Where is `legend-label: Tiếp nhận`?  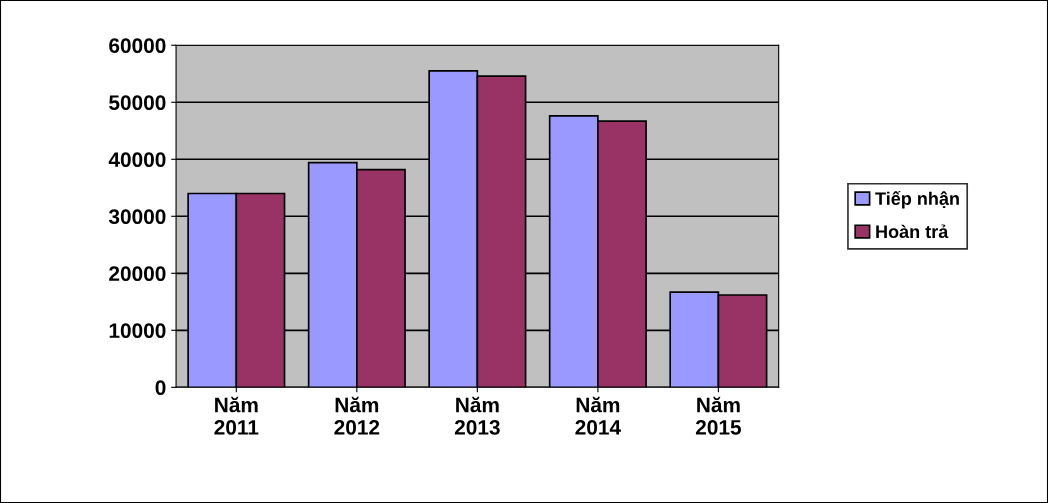
legend-label: Tiếp nhận is located at coordinates (917, 199).